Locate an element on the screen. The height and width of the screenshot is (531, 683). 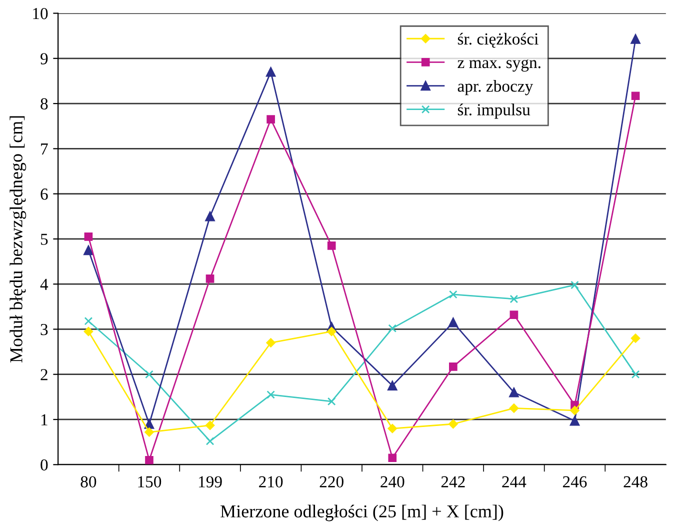
y-axis-title: Moduł błędu bezwzględnego [cm] is located at coordinates (18, 239).